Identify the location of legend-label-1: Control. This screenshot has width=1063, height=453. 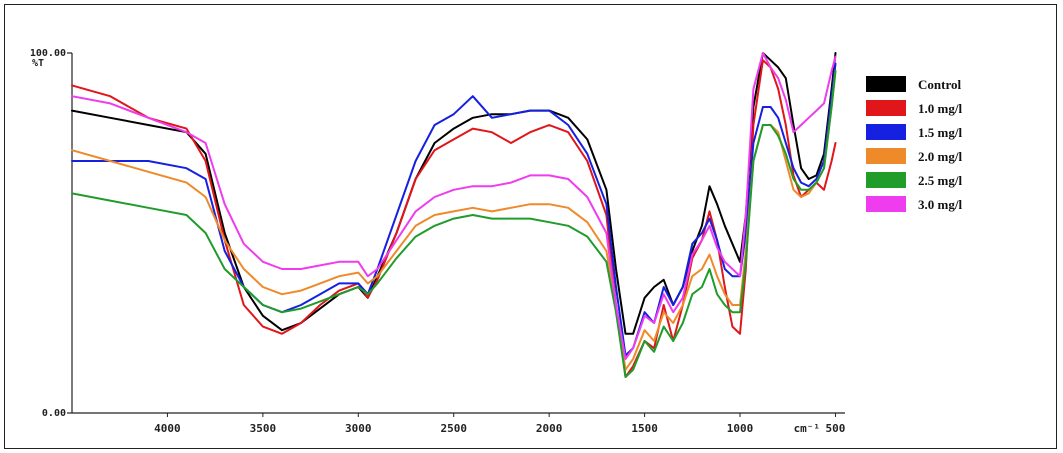
(939, 84).